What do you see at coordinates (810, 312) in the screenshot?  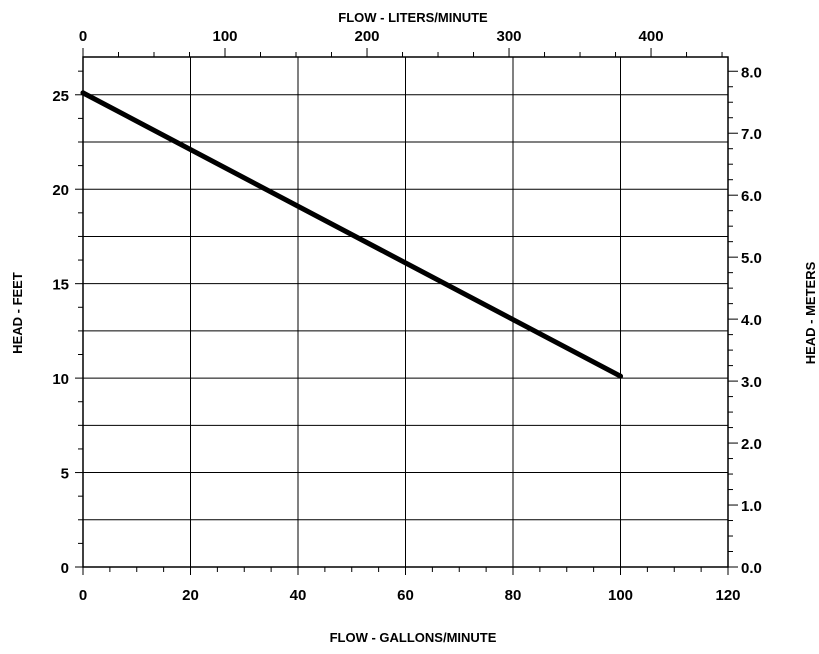 I see `y2-axis-title: HEAD - METERS` at bounding box center [810, 312].